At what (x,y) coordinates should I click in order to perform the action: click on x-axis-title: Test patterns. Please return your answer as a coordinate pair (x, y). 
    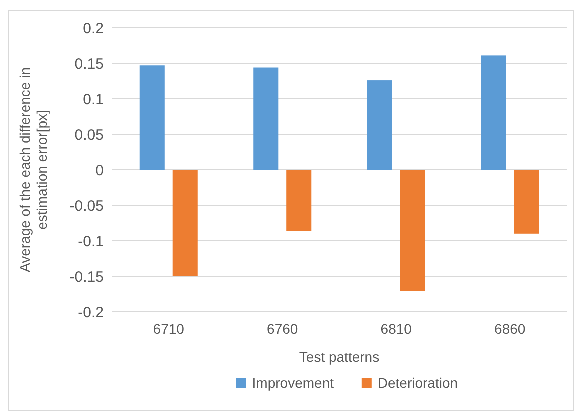
    Looking at the image, I should click on (339, 357).